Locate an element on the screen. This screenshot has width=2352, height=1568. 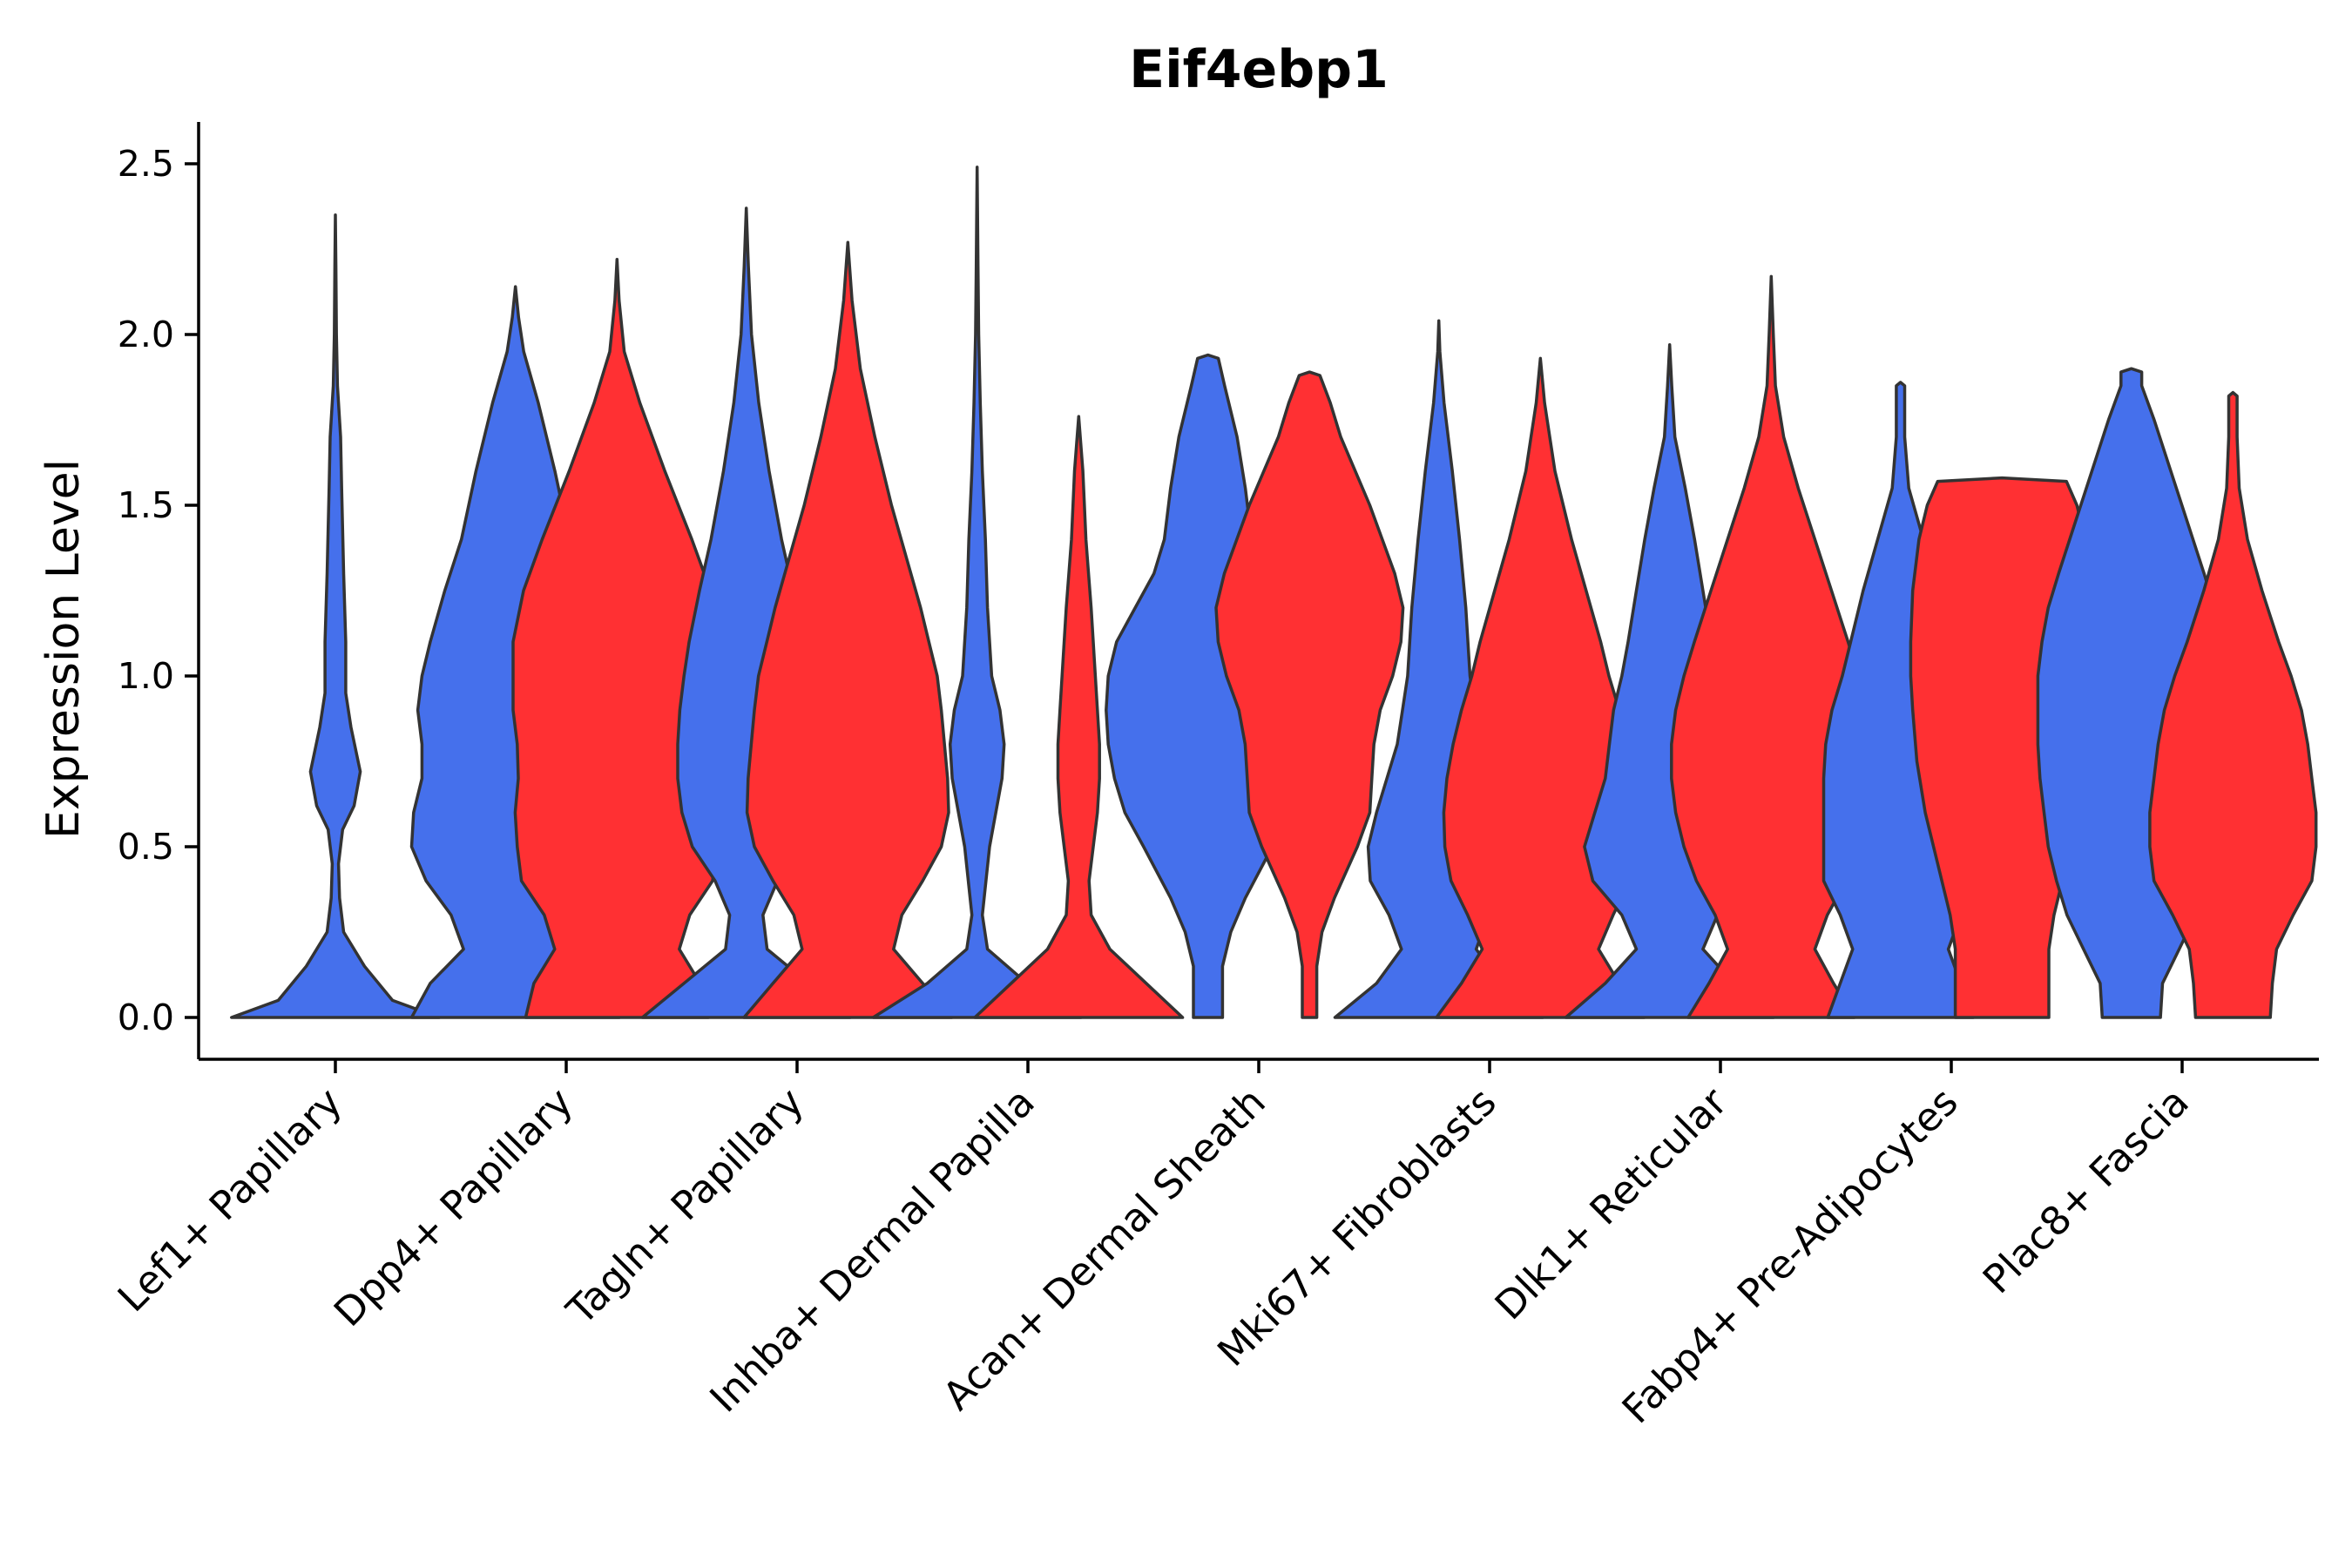
violin-tagln-papillary-red is located at coordinates (848, 629).